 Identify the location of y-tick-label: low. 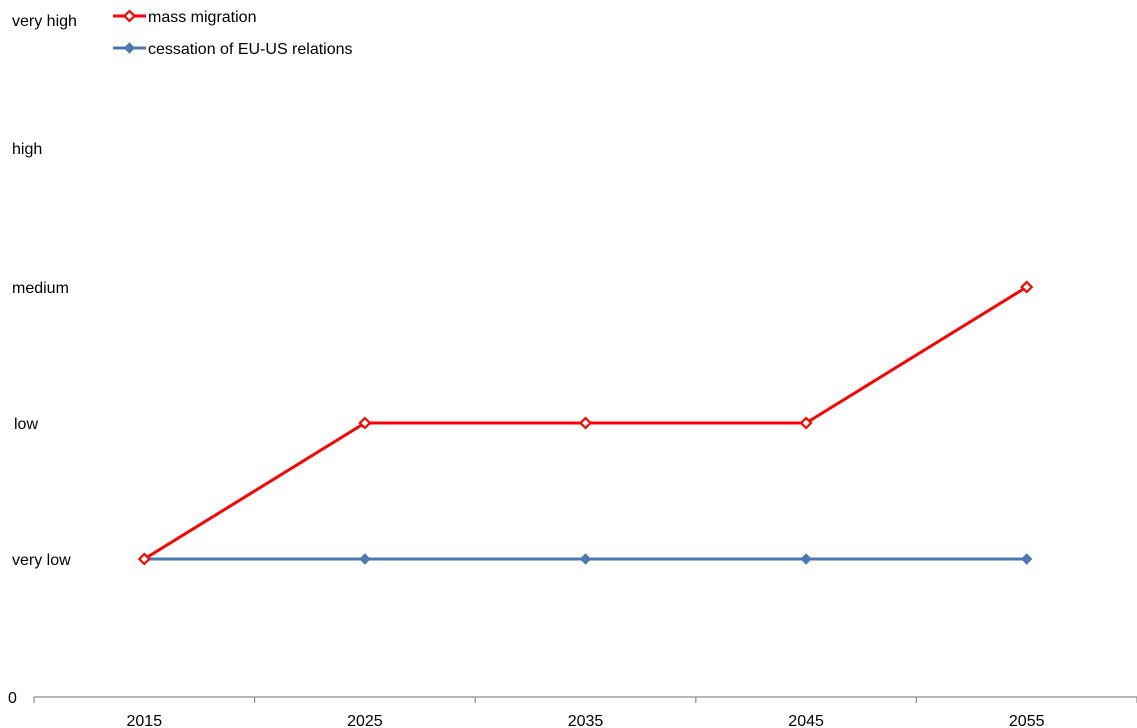
(26, 424).